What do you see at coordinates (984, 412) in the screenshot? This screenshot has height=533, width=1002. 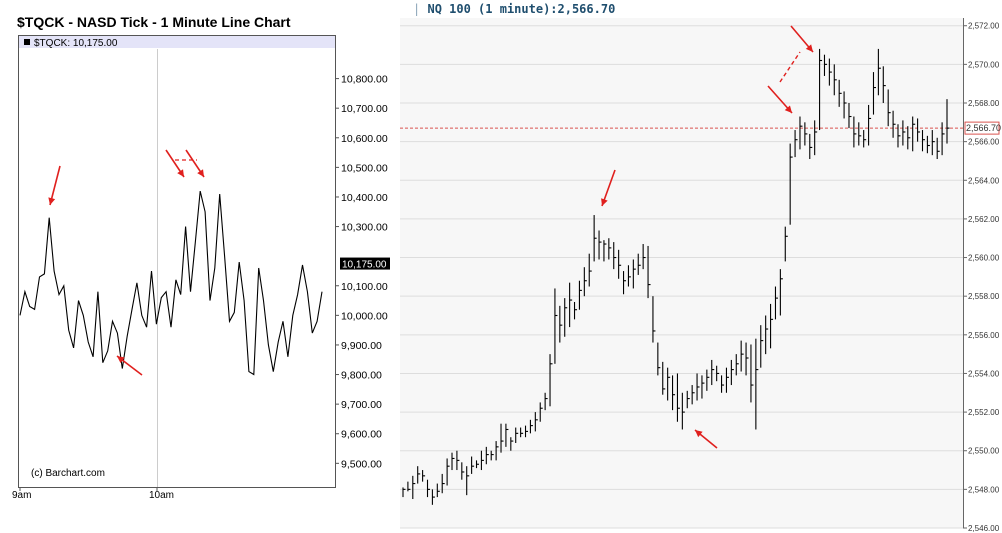 I see `right-ytick-label: 2,552.00` at bounding box center [984, 412].